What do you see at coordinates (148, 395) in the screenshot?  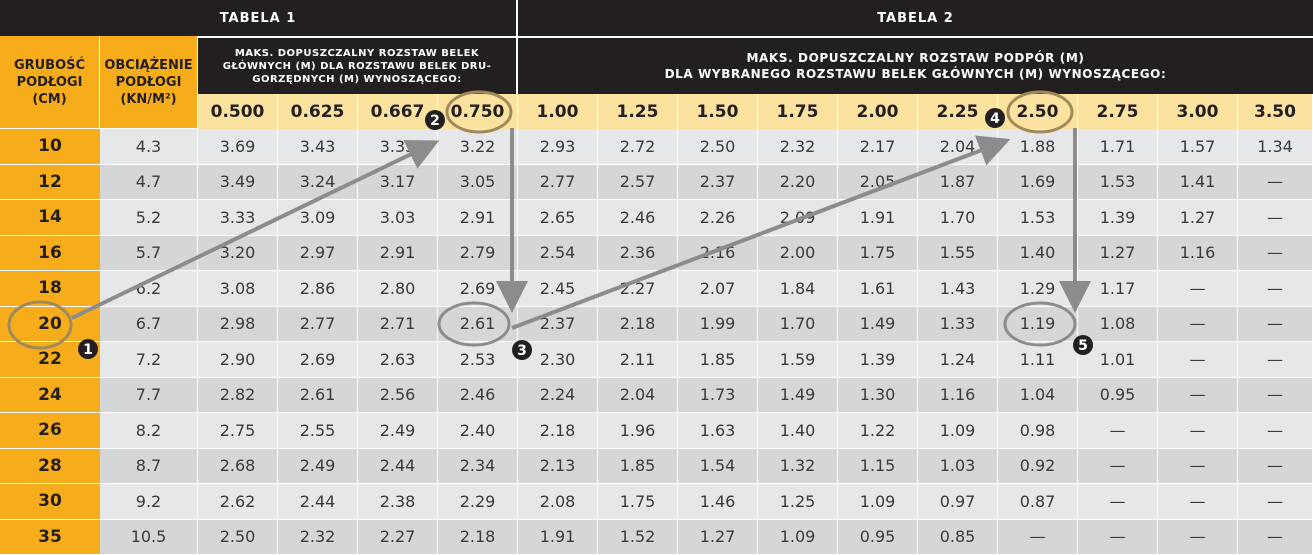 I see `load-value: 7.7` at bounding box center [148, 395].